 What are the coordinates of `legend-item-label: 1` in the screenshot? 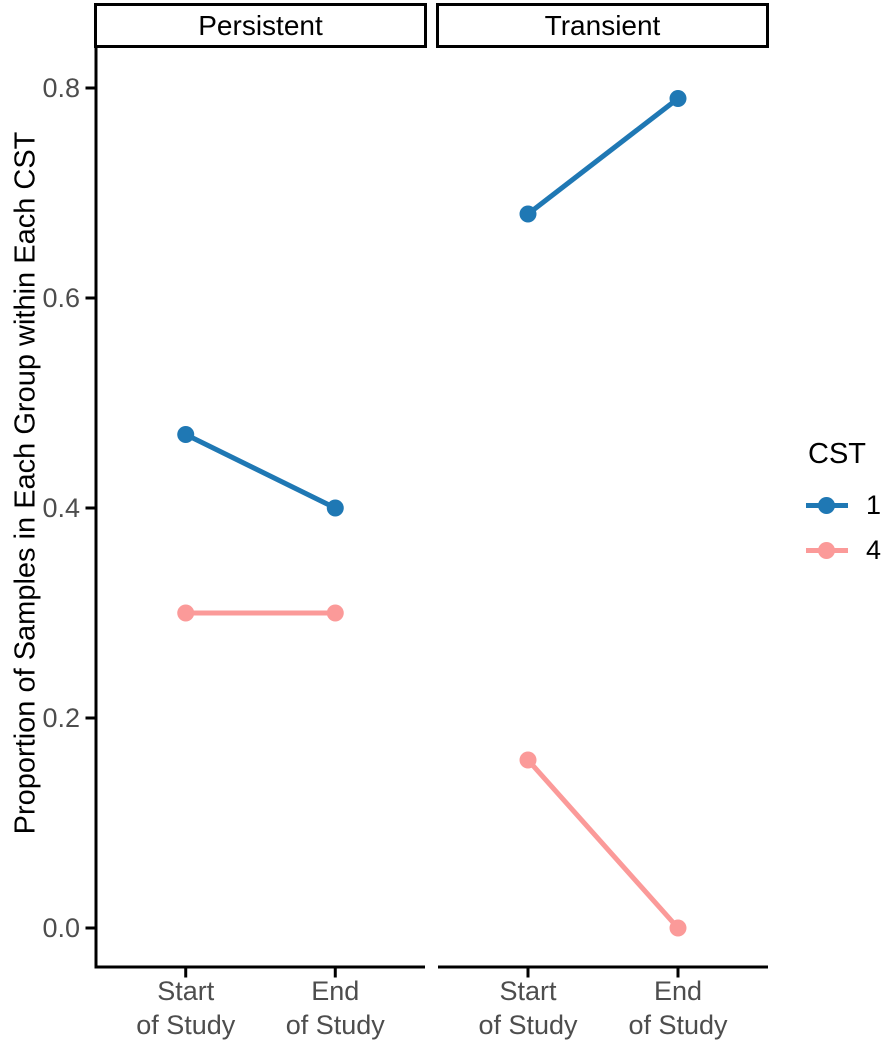 It's located at (874, 505).